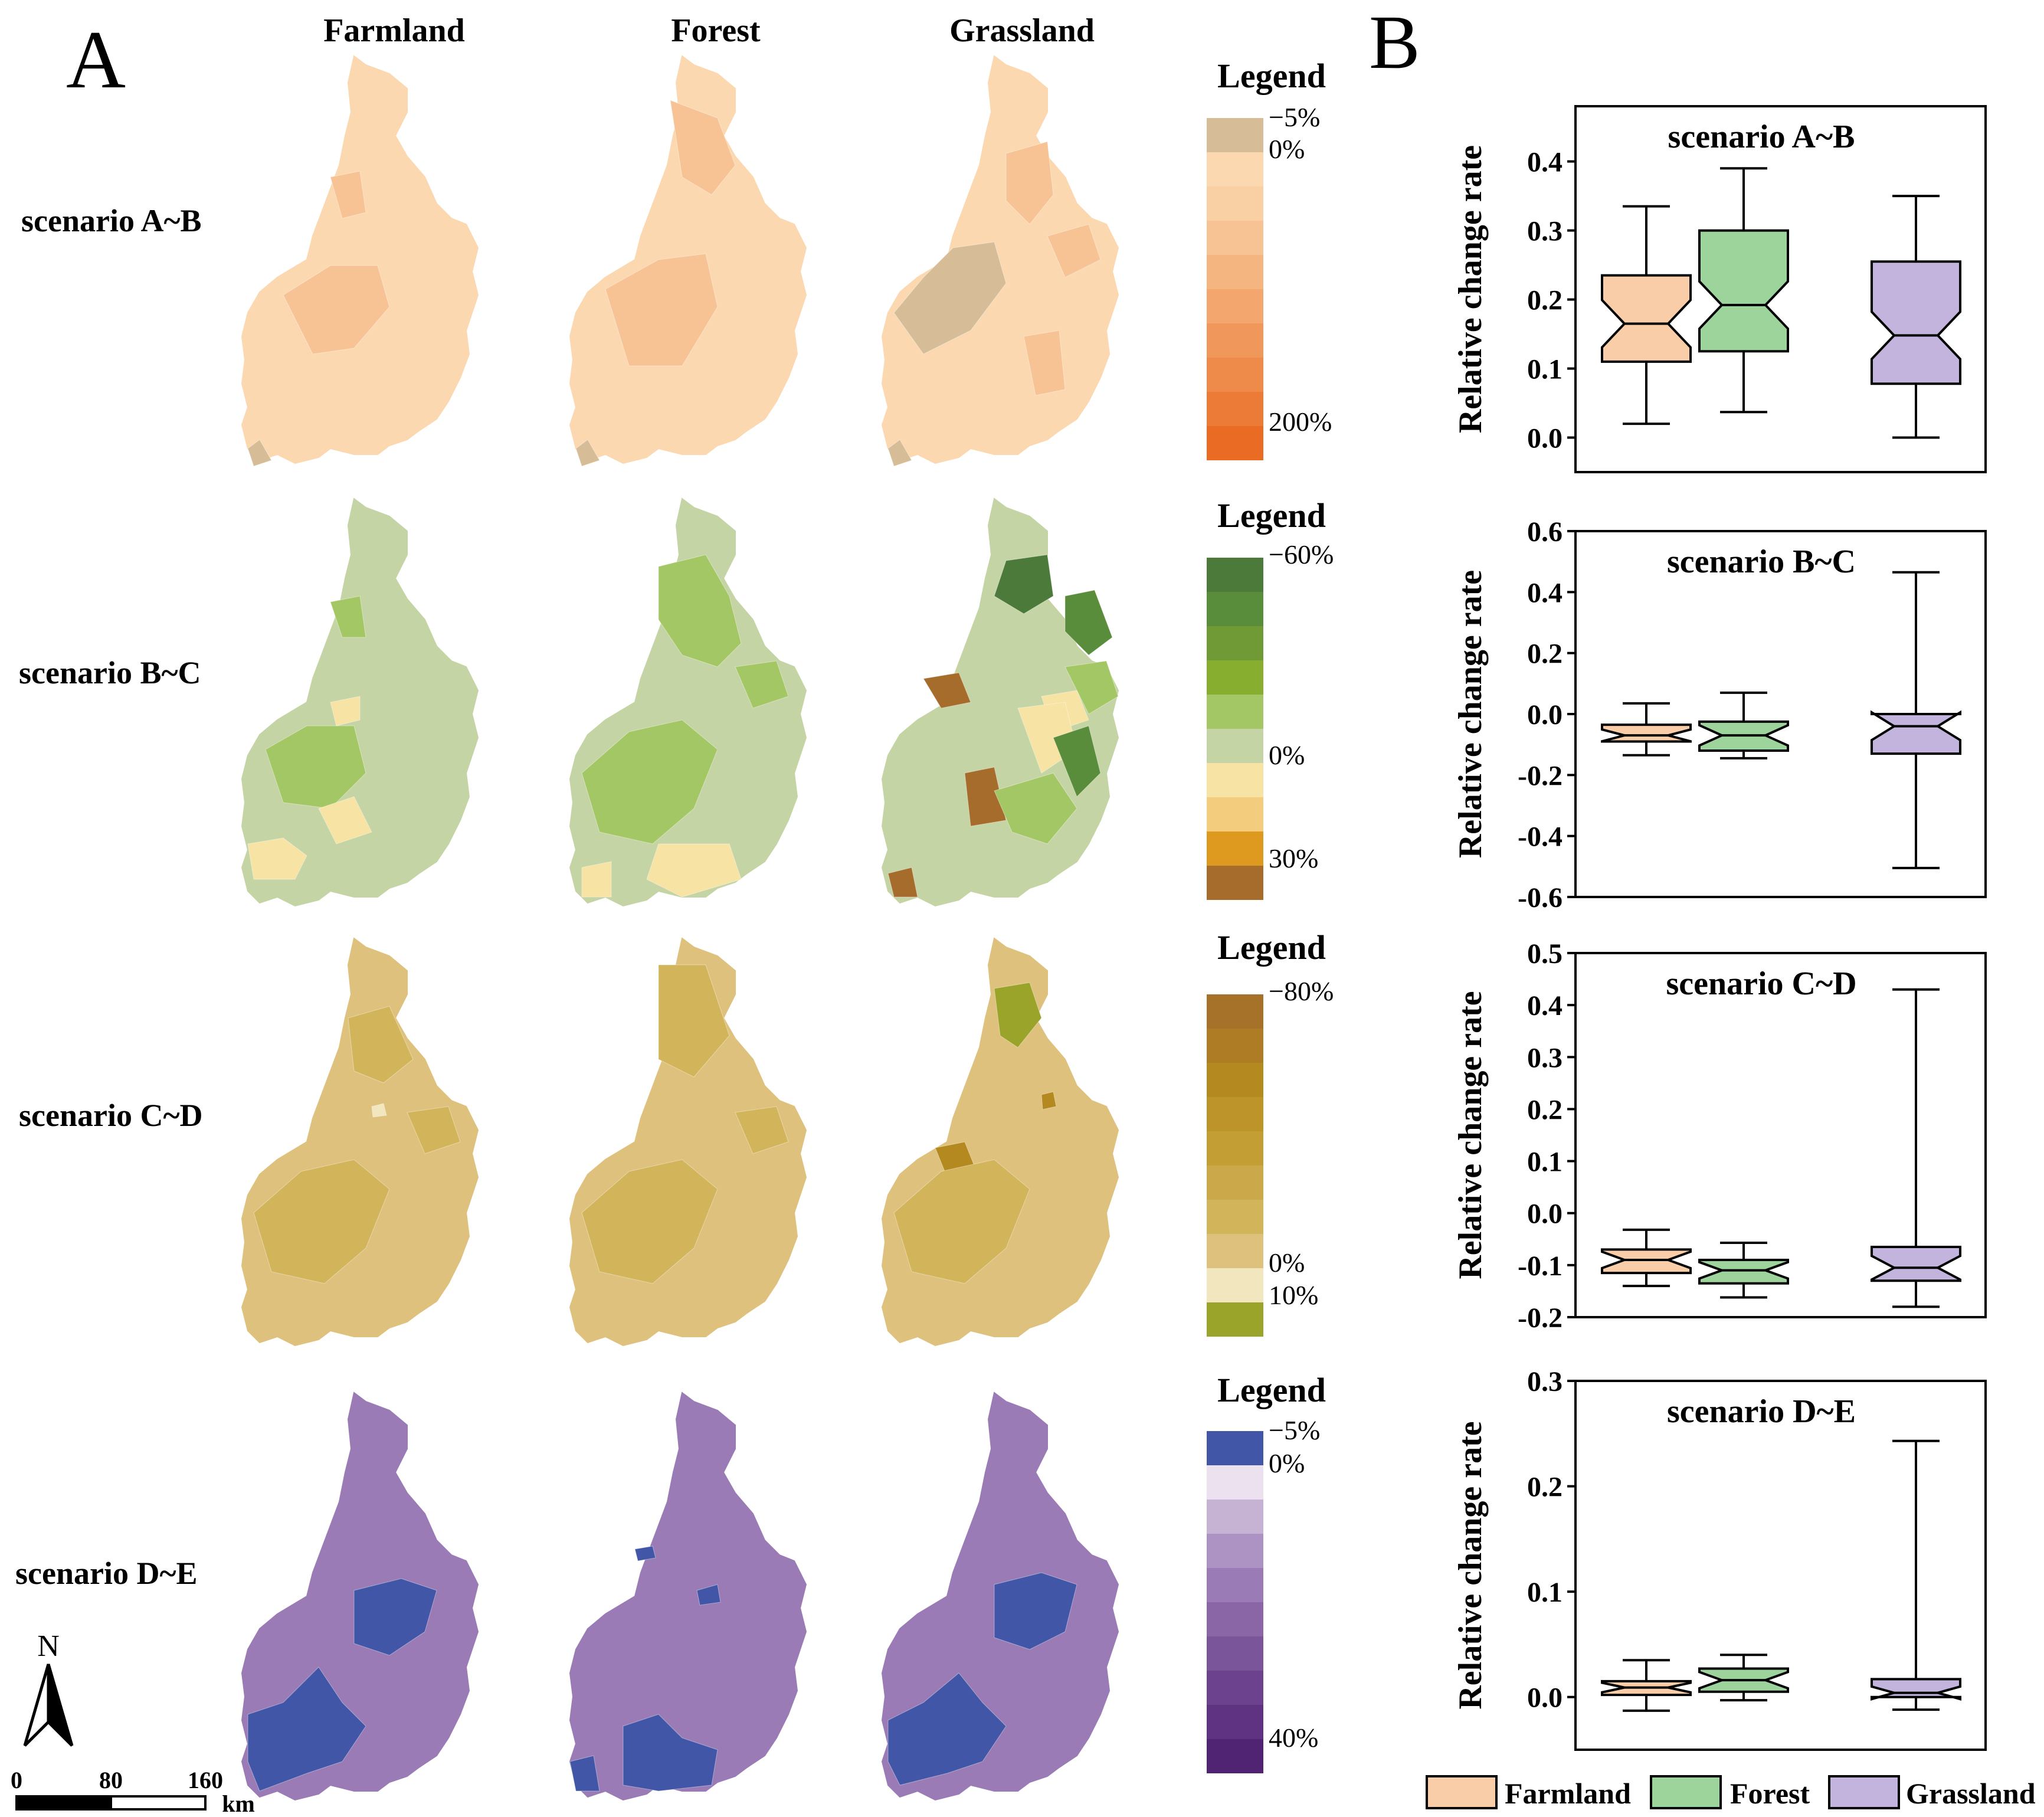  I want to click on map-b-c-grassland, so click(1000, 702).